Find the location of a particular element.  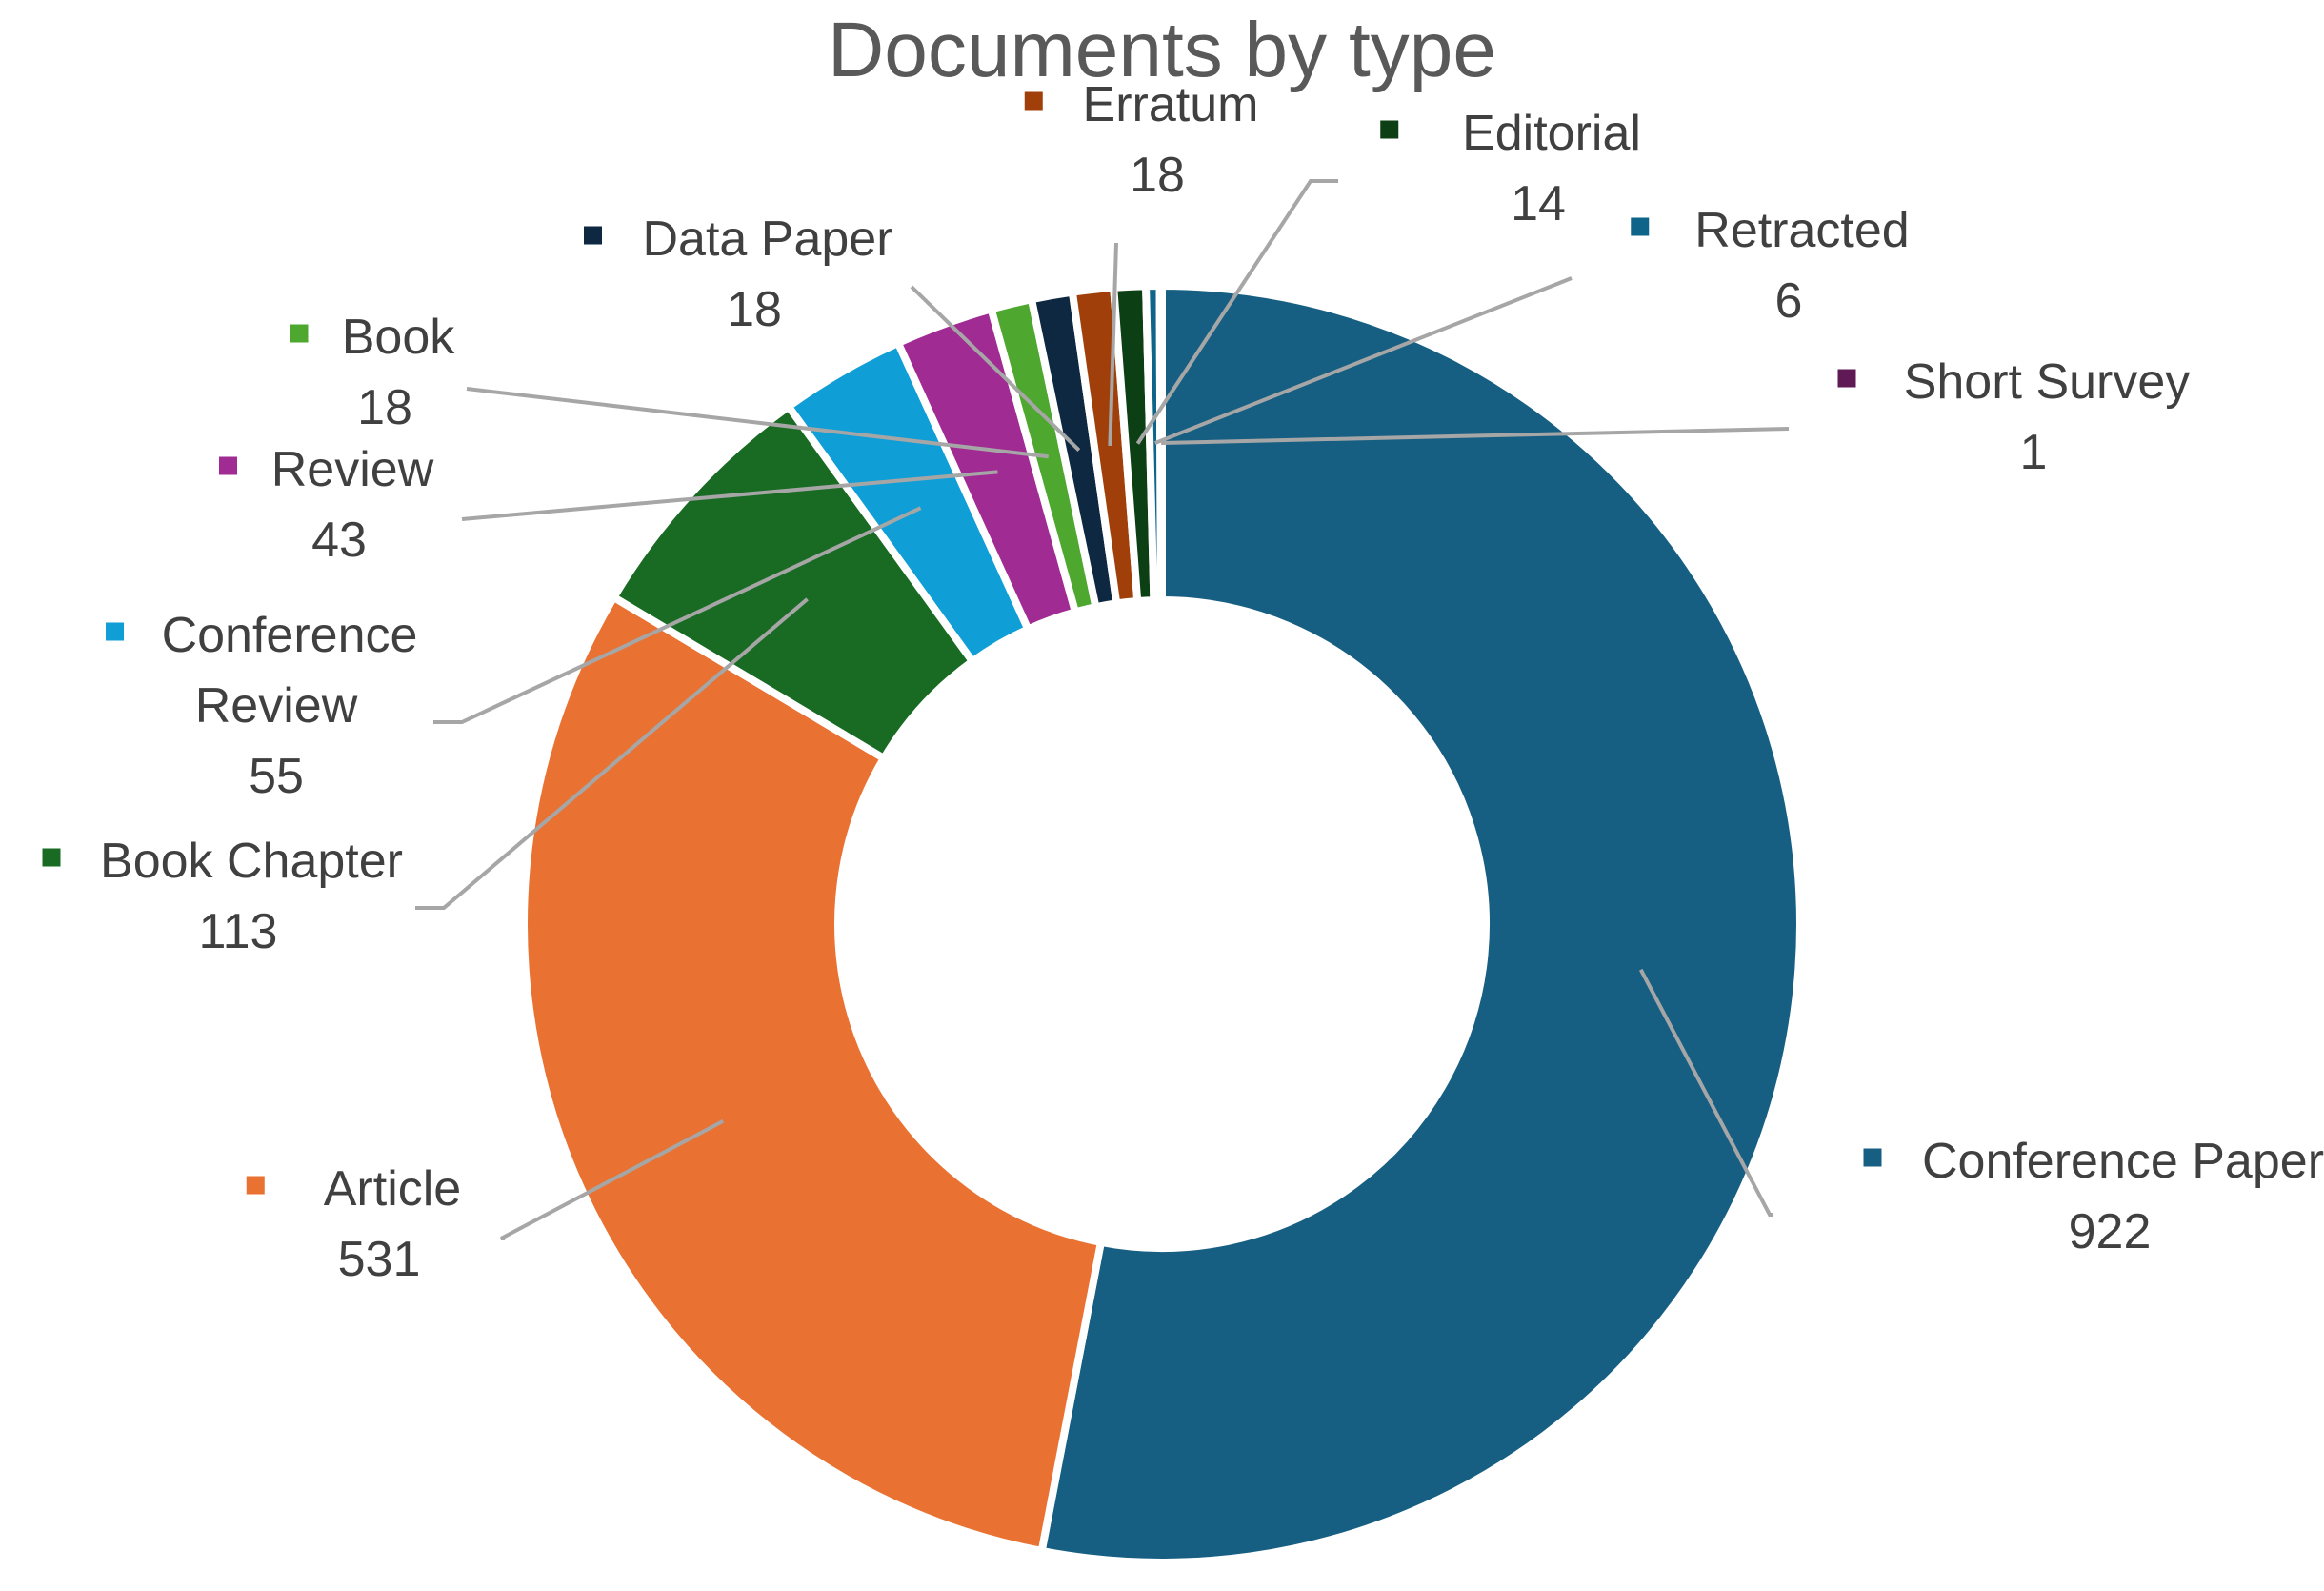

value-label-conference-review: 55 is located at coordinates (277, 776).